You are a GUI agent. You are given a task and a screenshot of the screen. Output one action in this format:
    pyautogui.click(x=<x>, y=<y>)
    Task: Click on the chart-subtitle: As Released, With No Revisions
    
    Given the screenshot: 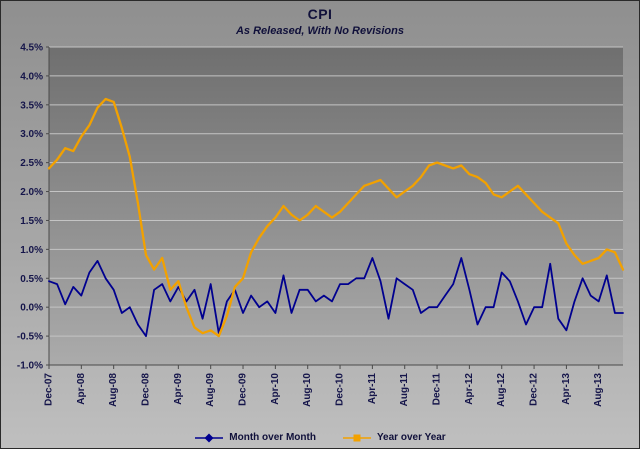 What is the action you would take?
    pyautogui.click(x=319, y=31)
    